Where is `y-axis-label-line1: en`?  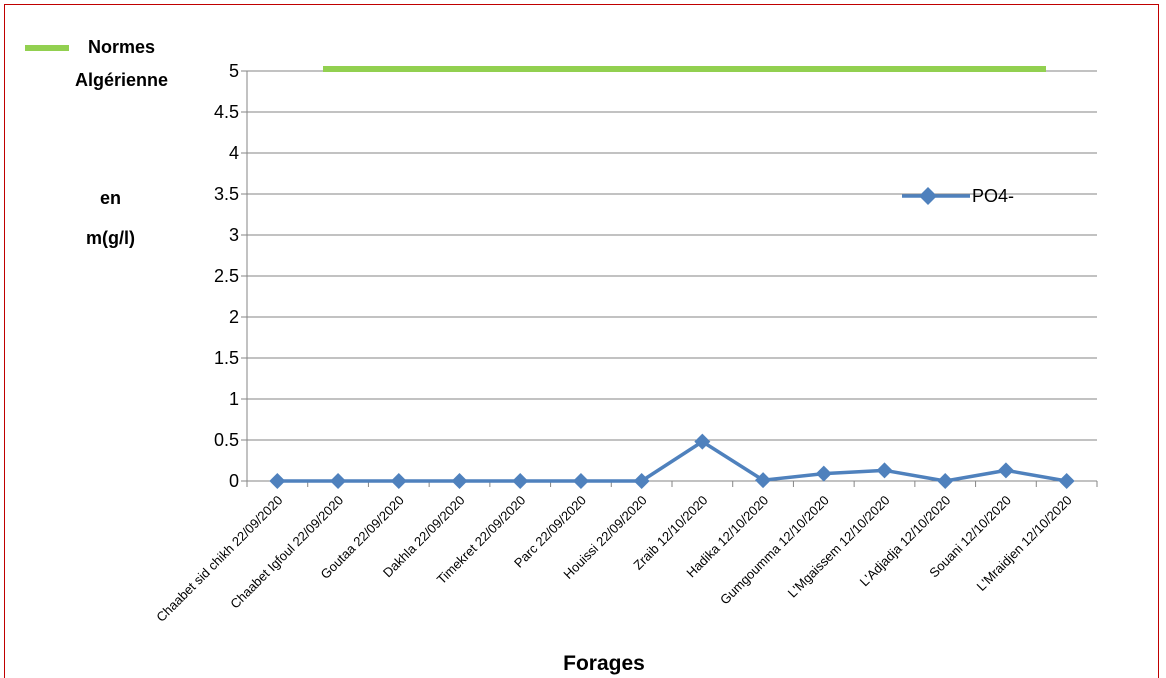
y-axis-label-line1: en is located at coordinates (110, 198).